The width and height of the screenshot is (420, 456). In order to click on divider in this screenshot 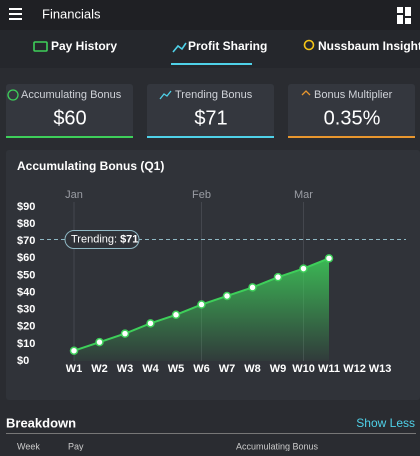, I will do `click(211, 433)`.